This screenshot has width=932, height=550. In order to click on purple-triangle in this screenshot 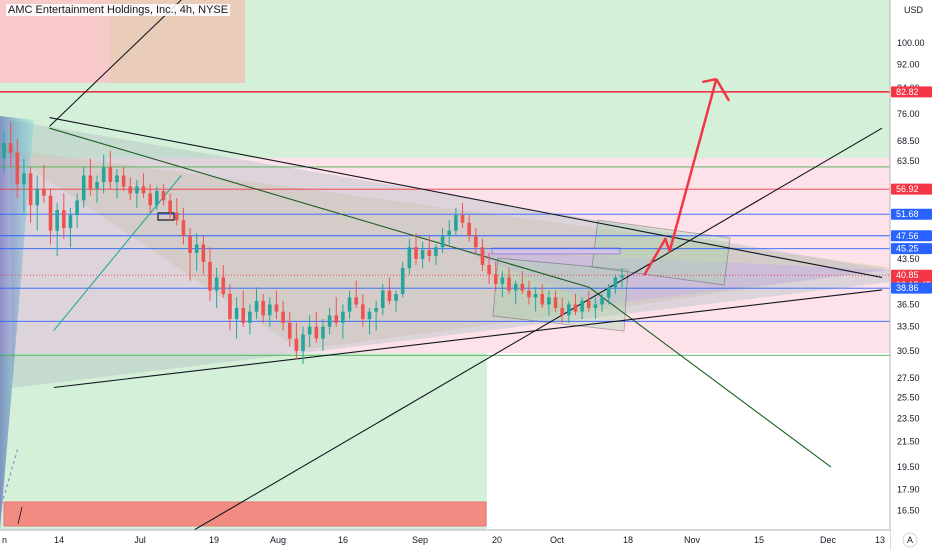, I will do `click(675, 277)`.